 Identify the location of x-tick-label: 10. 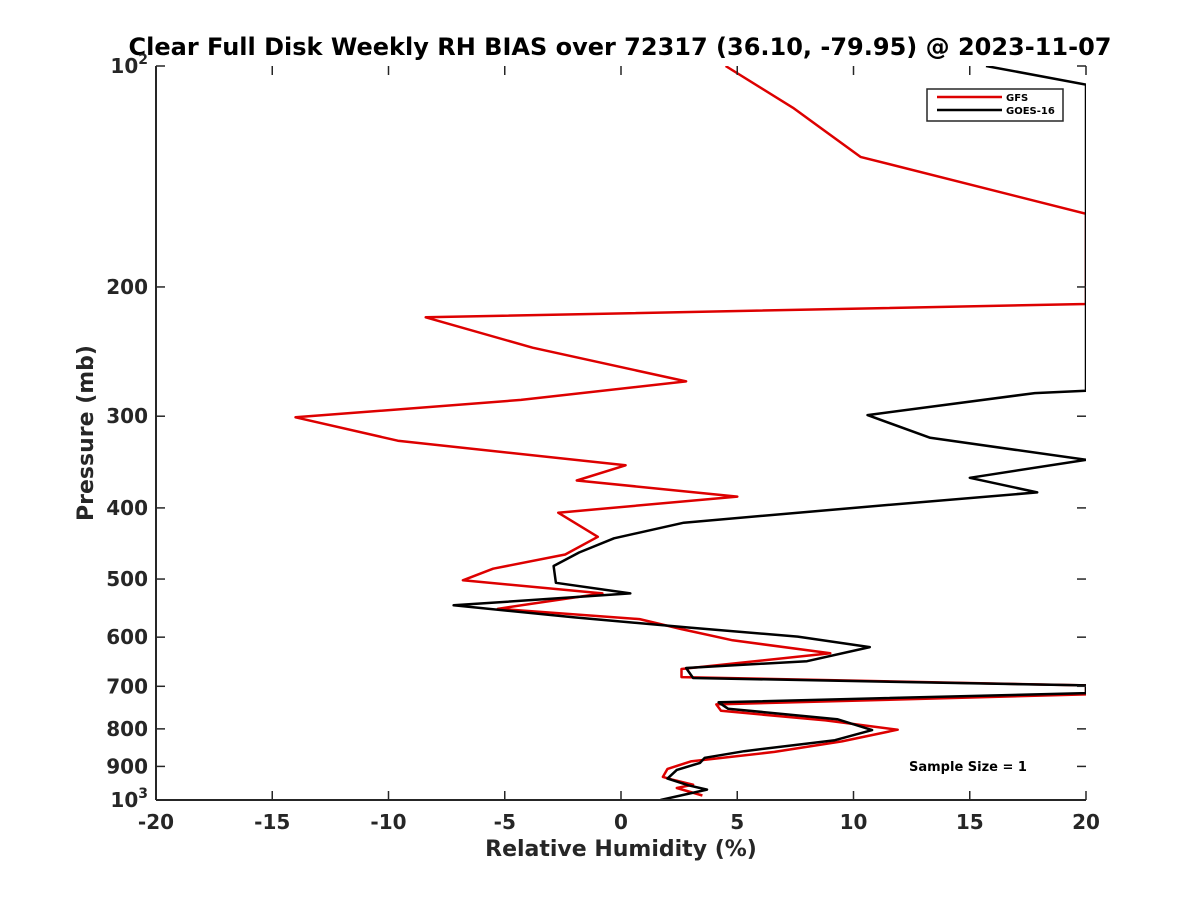
(854, 822).